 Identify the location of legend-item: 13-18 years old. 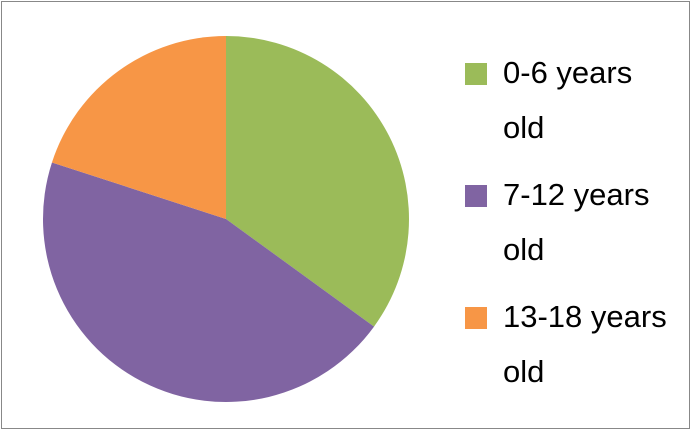
(570, 344).